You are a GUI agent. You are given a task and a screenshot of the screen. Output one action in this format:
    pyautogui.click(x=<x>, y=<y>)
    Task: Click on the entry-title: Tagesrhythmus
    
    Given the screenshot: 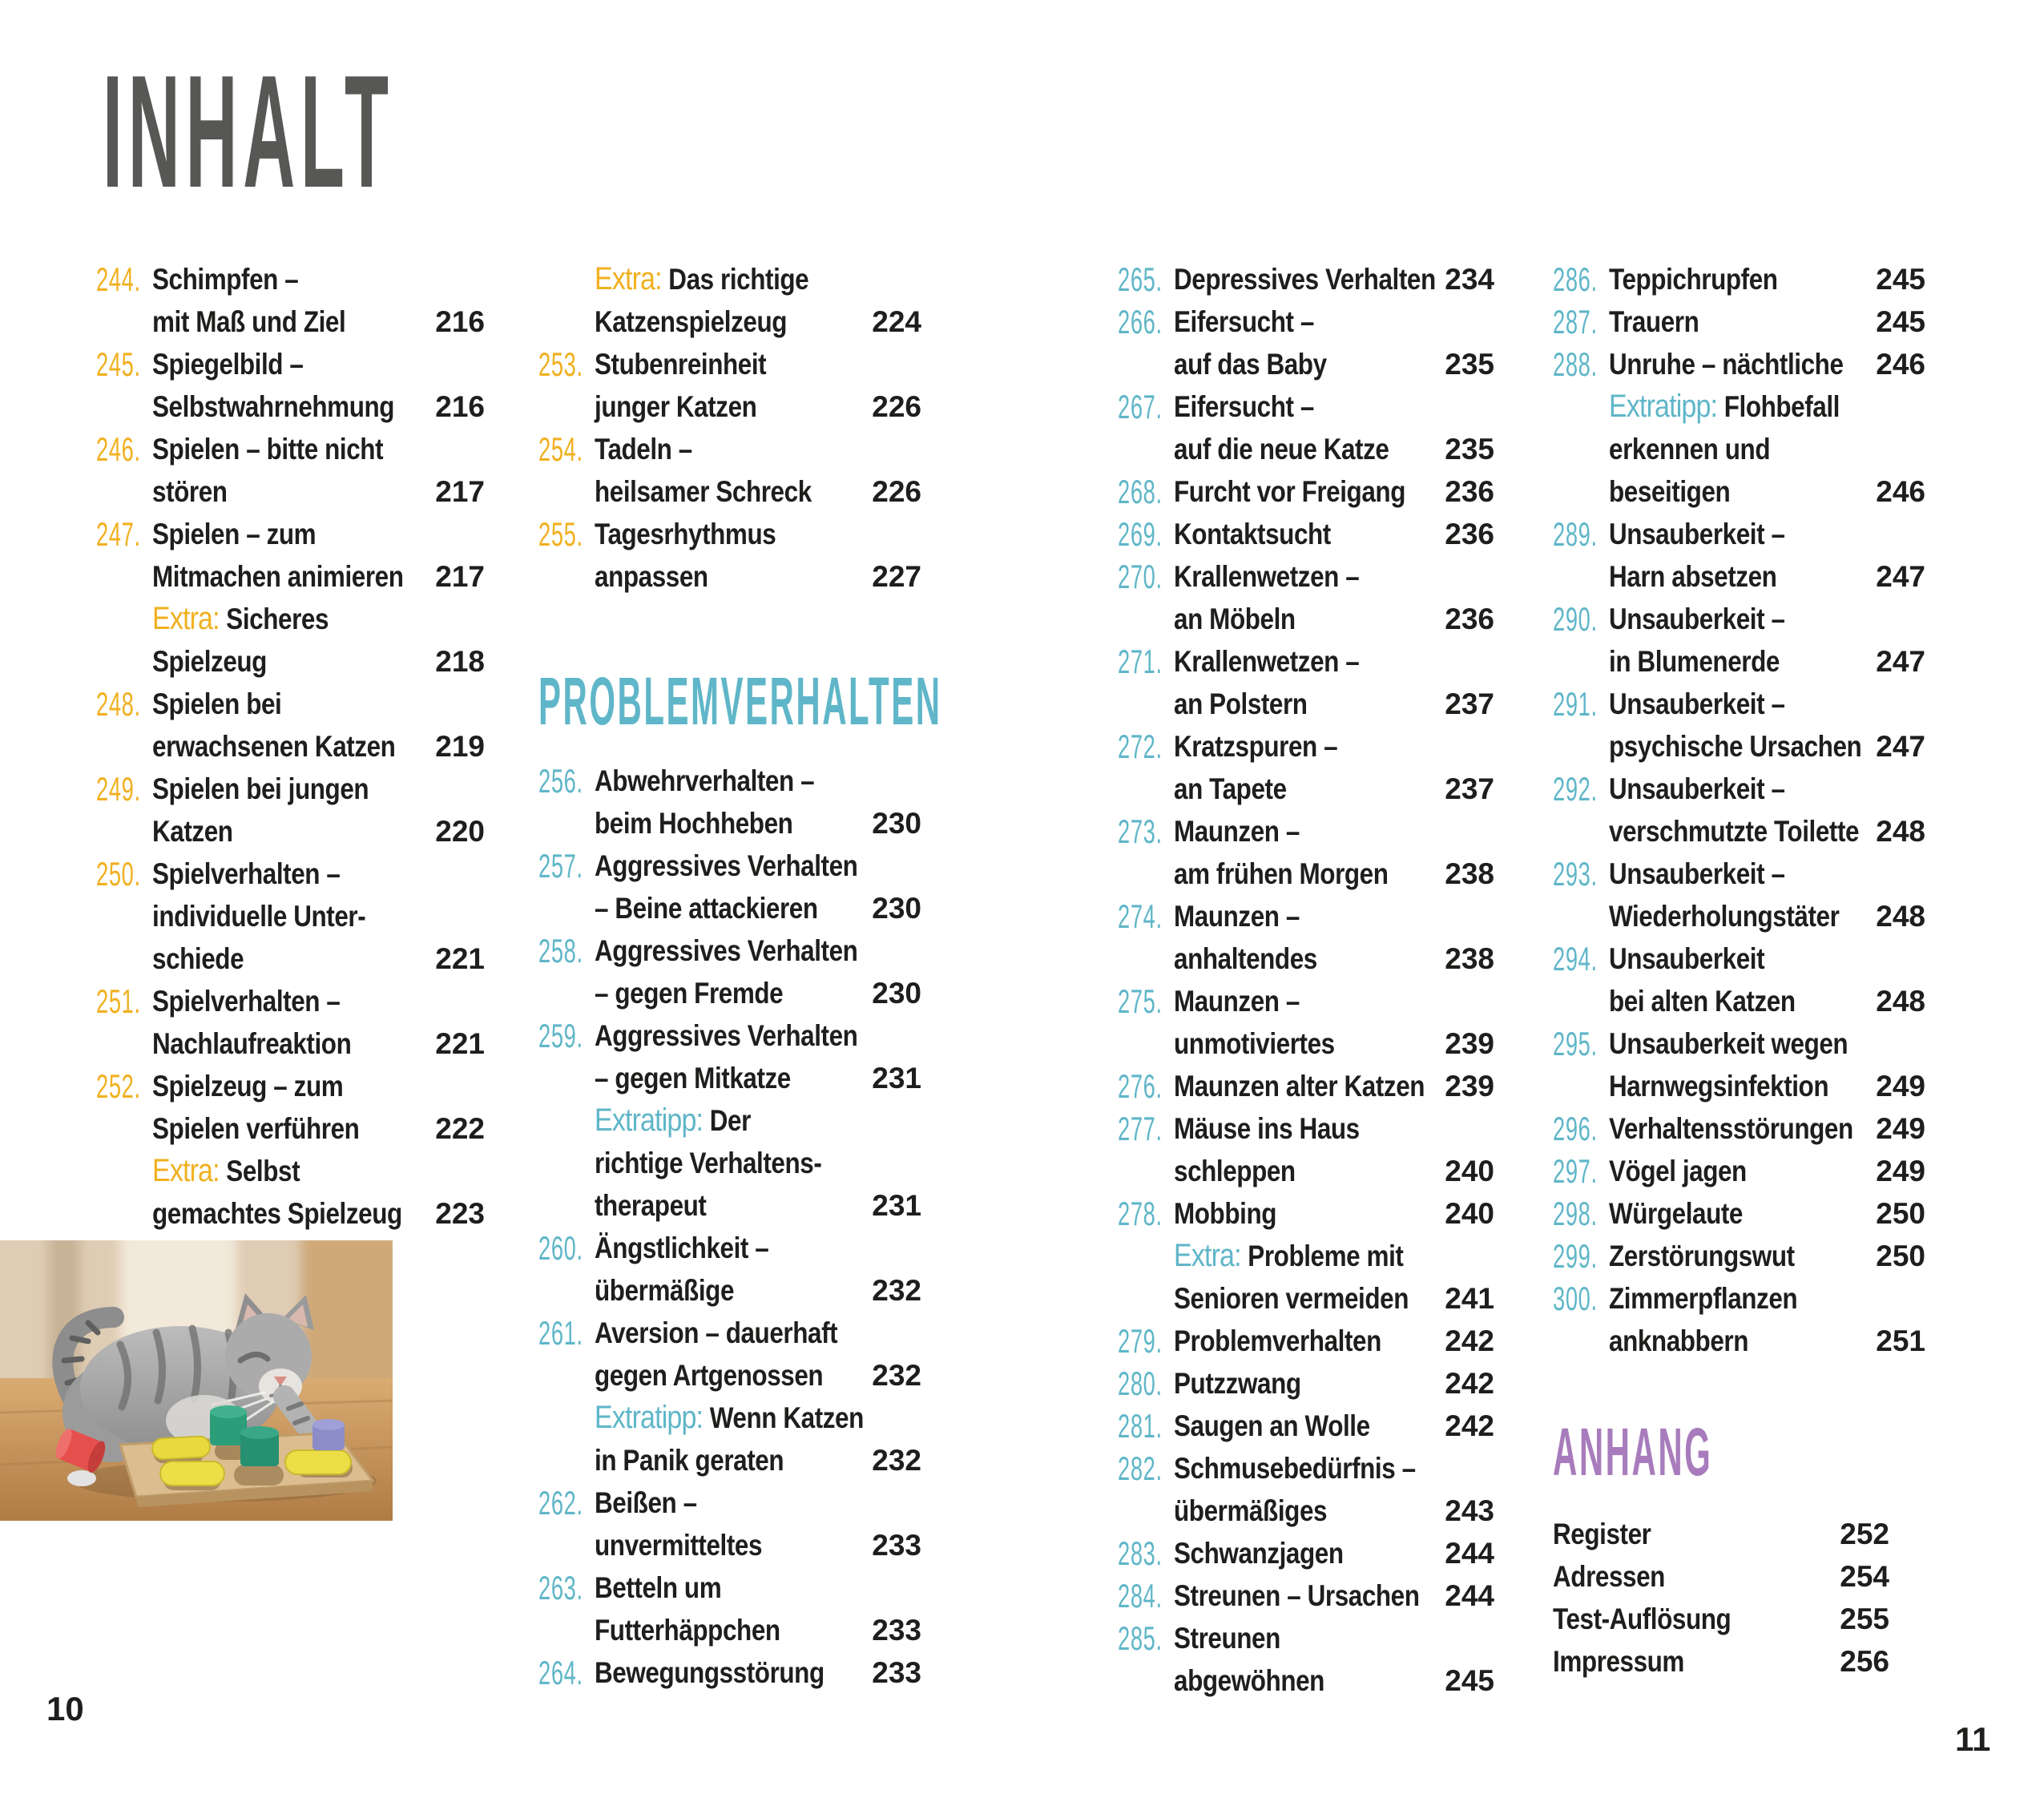 What is the action you would take?
    pyautogui.click(x=686, y=534)
    